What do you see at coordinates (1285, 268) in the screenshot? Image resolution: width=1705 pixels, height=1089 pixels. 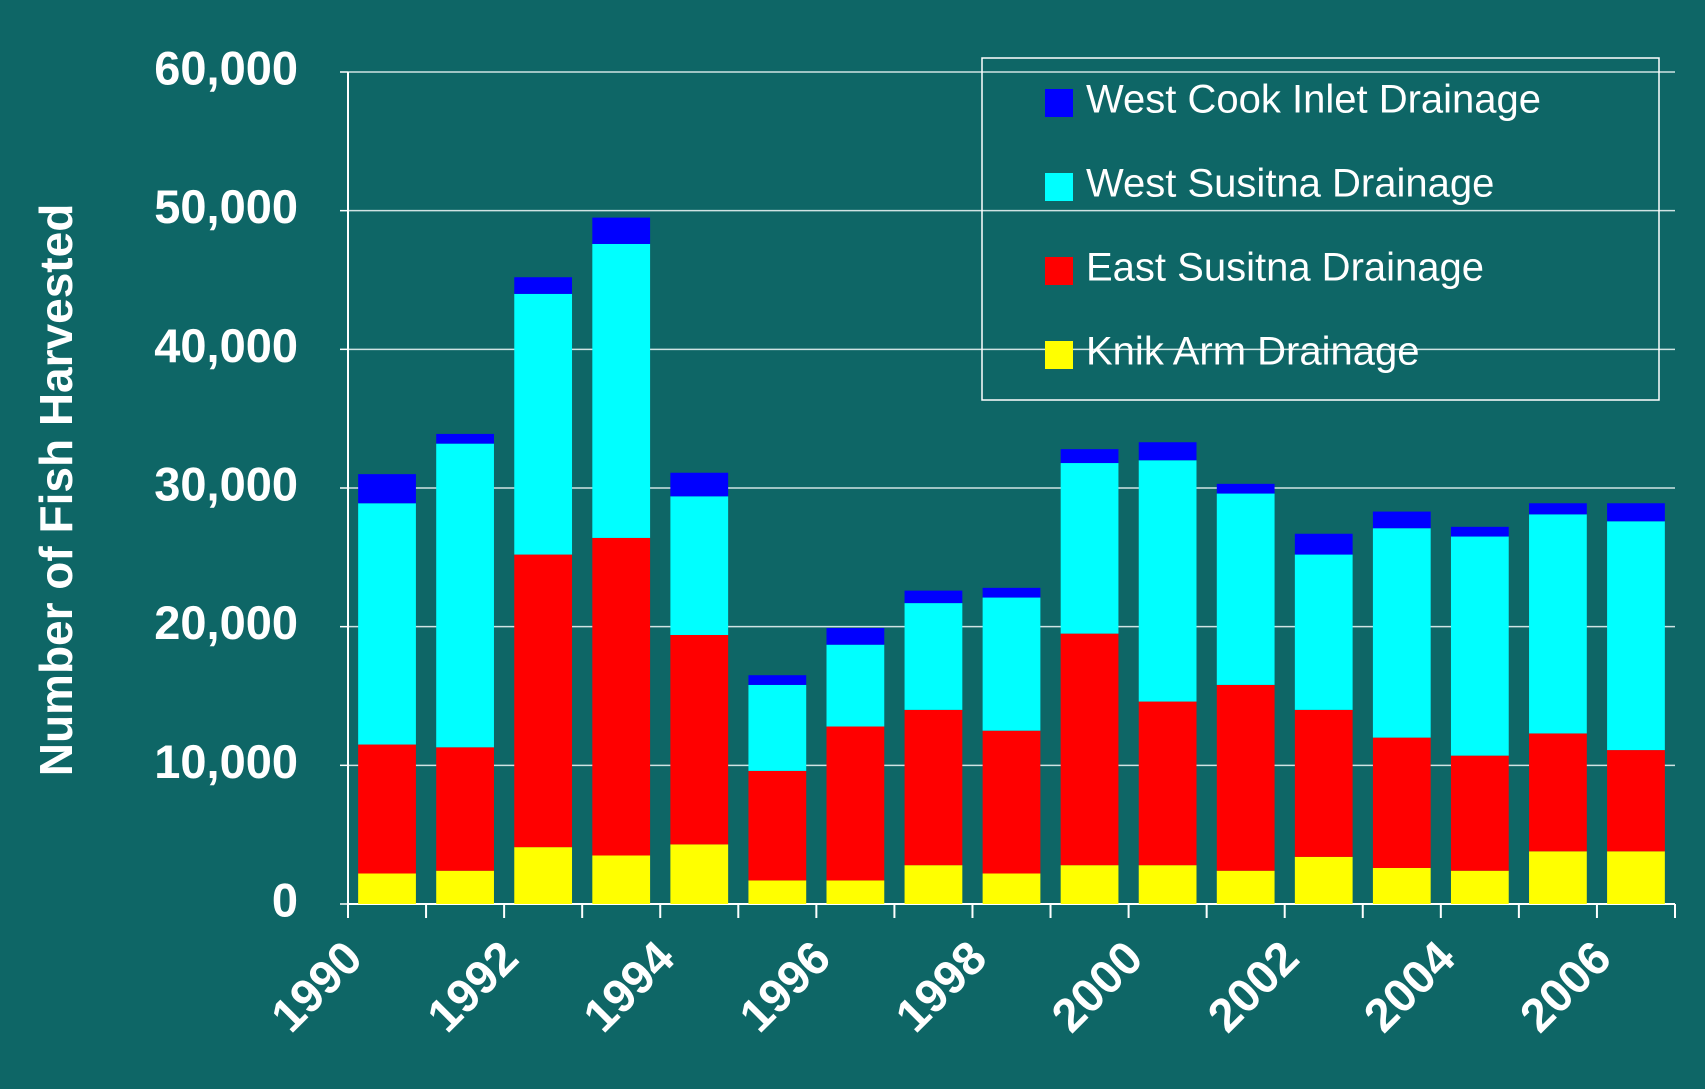 I see `legend-label: East Susitna Drainage` at bounding box center [1285, 268].